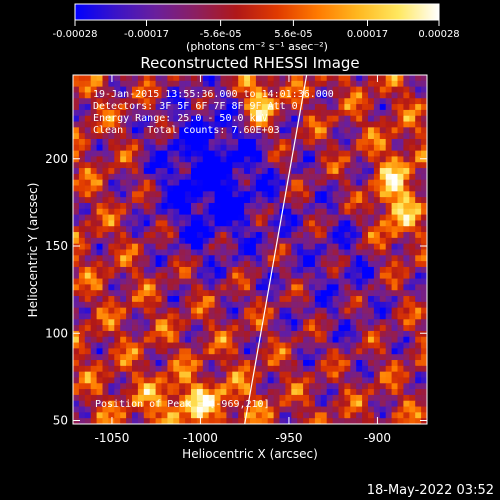 The image size is (500, 500). Describe the element at coordinates (221, 34) in the screenshot. I see `colorbar-tick-label: -5.6e-05` at that location.